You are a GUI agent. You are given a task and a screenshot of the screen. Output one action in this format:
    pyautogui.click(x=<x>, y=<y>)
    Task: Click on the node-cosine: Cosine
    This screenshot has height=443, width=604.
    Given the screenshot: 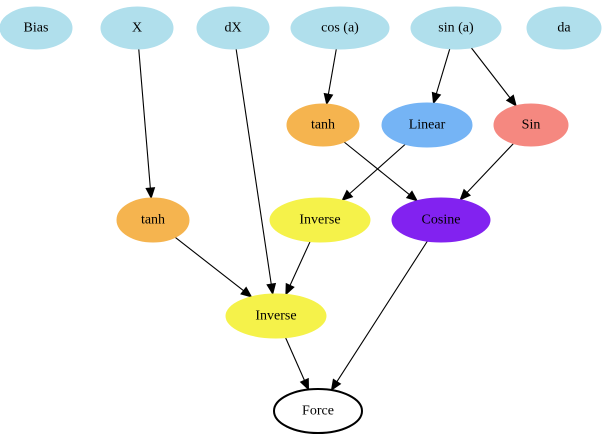 What is the action you would take?
    pyautogui.click(x=441, y=220)
    